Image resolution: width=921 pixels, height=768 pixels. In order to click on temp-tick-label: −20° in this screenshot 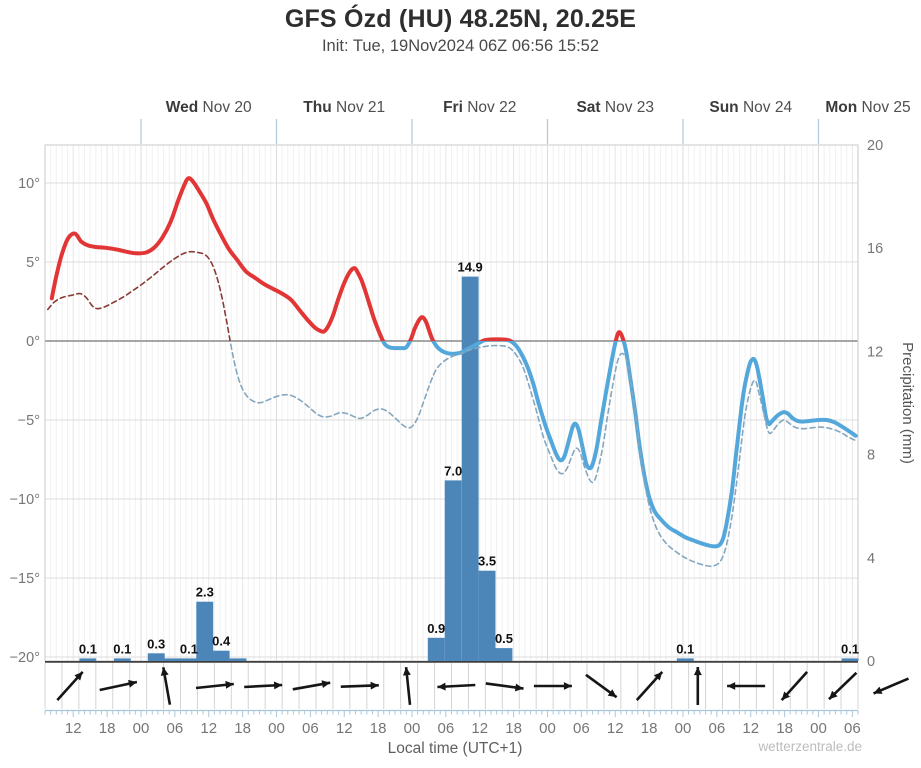, I will do `click(25, 658)`.